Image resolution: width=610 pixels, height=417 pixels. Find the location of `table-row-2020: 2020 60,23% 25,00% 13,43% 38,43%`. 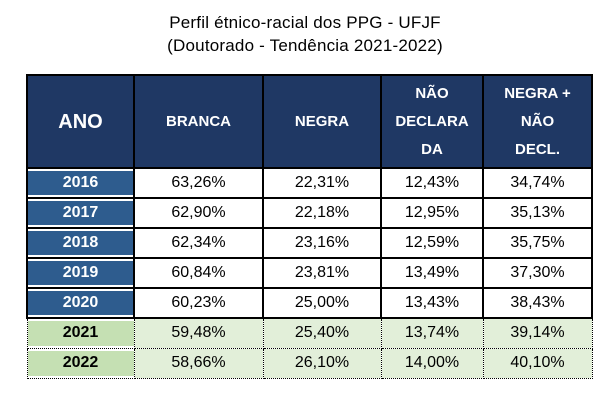

table-row-2020: 2020 60,23% 25,00% 13,43% 38,43% is located at coordinates (309, 303).